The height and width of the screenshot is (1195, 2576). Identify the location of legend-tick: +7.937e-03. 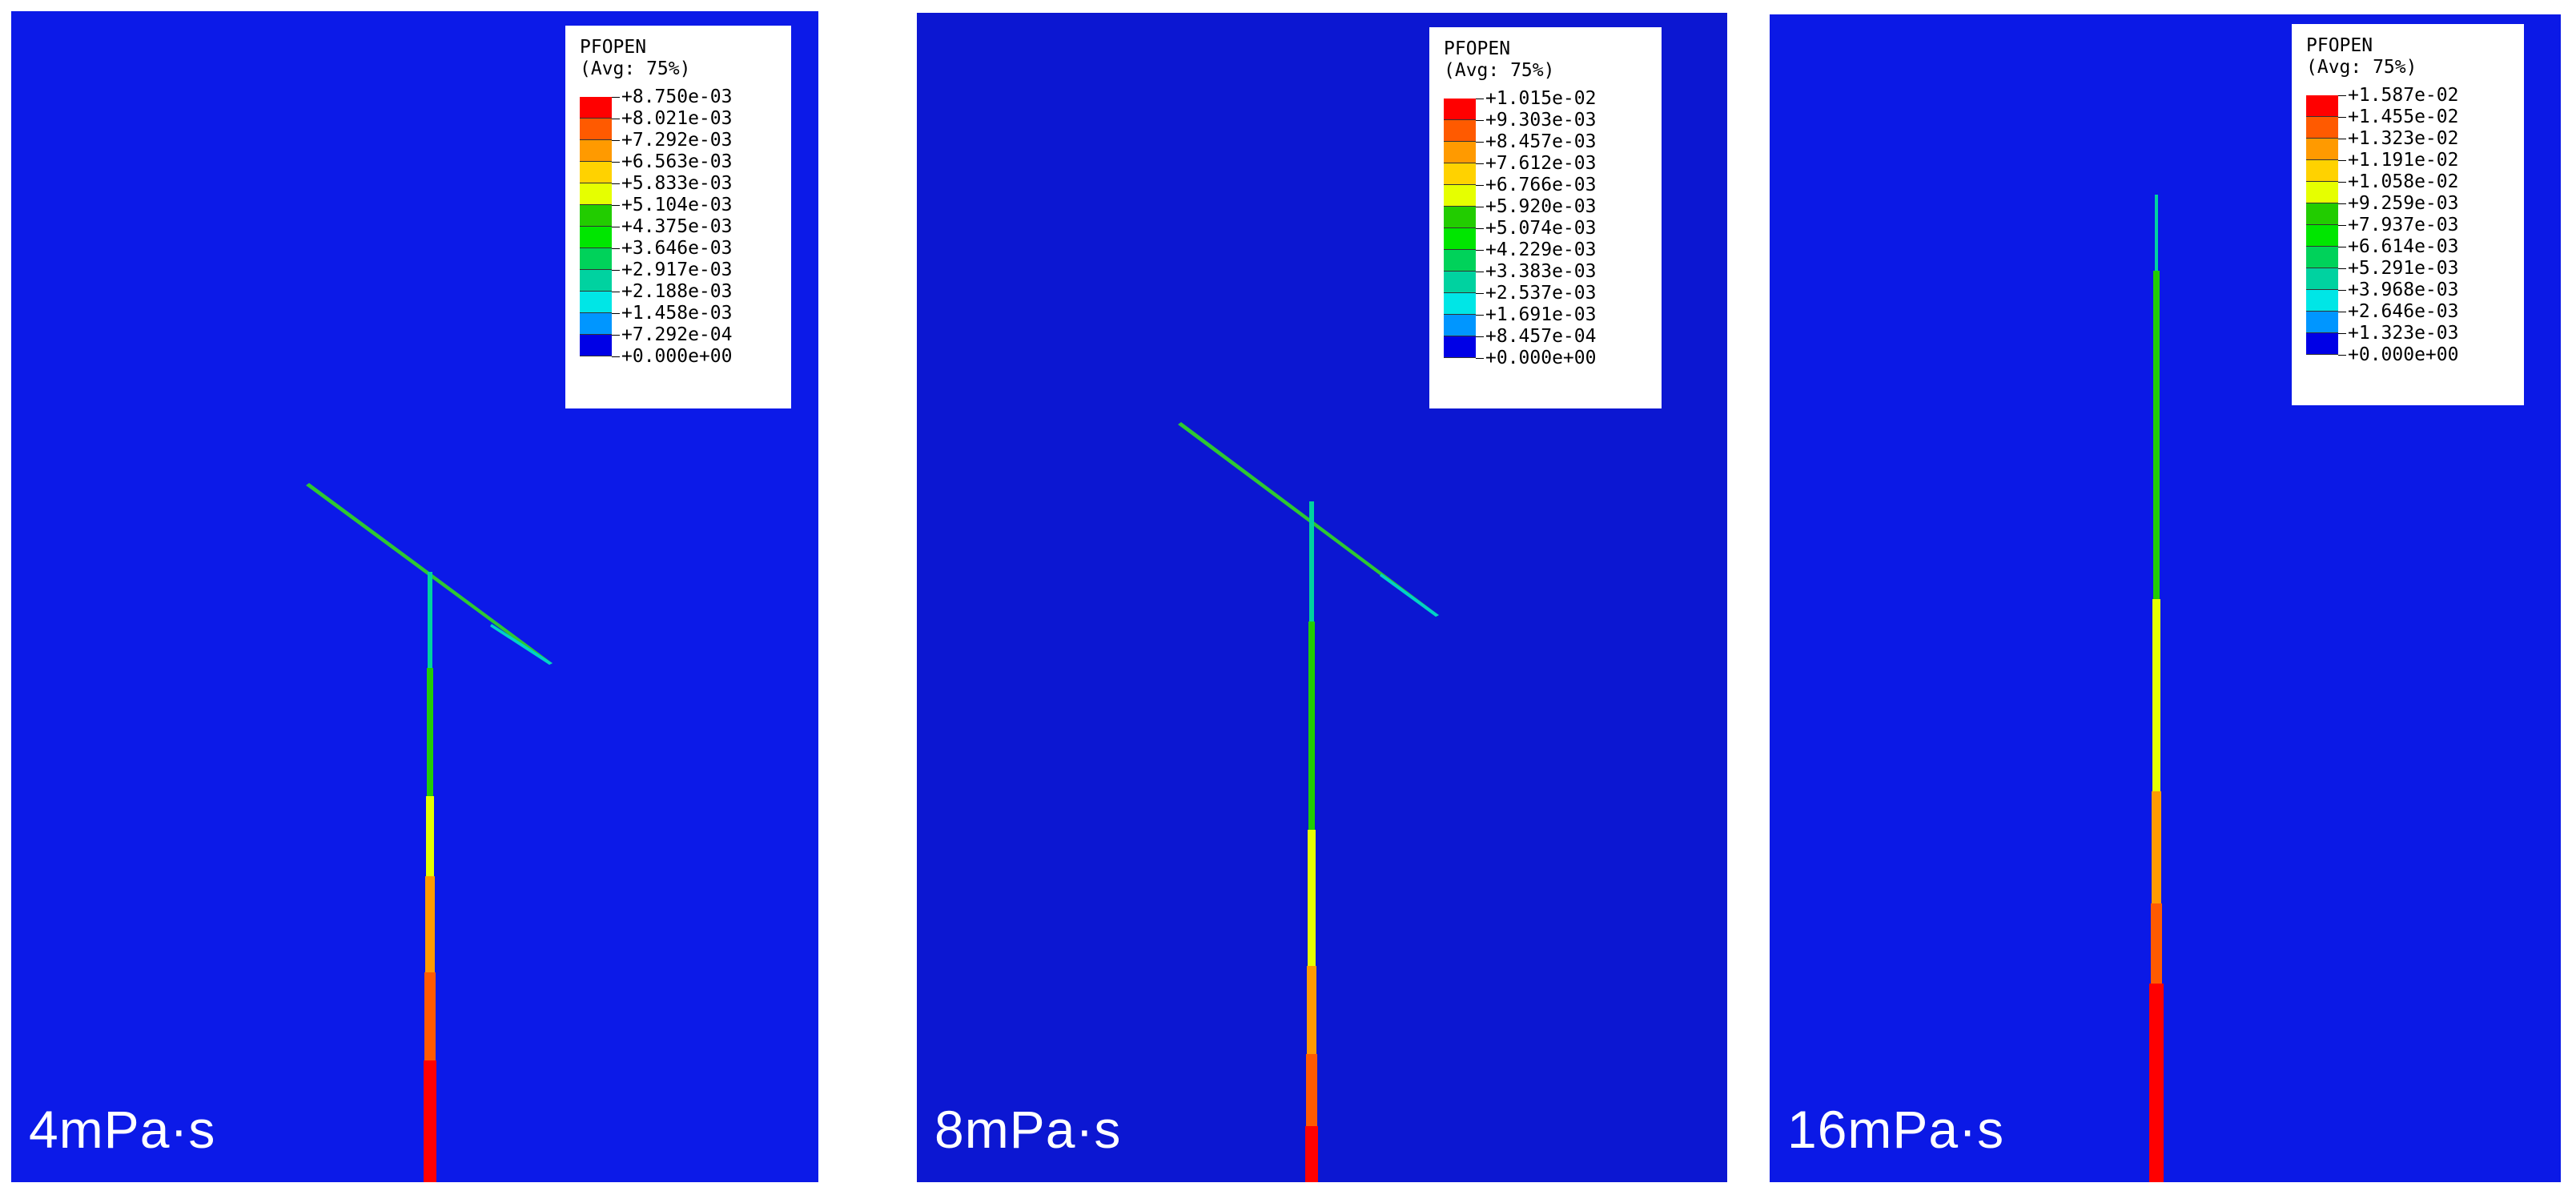
(2398, 226).